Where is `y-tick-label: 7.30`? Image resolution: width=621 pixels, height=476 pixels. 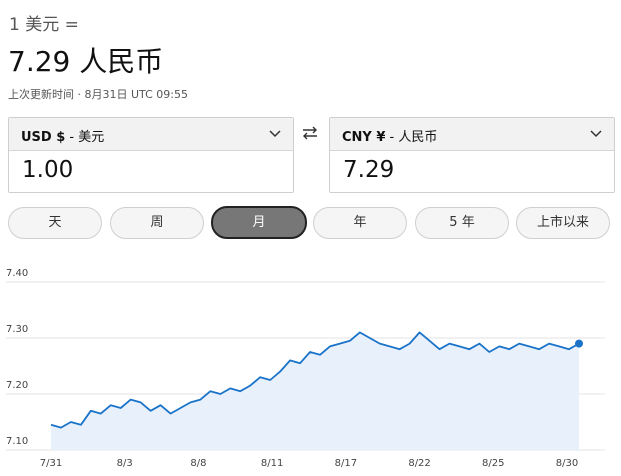 y-tick-label: 7.30 is located at coordinates (17, 329).